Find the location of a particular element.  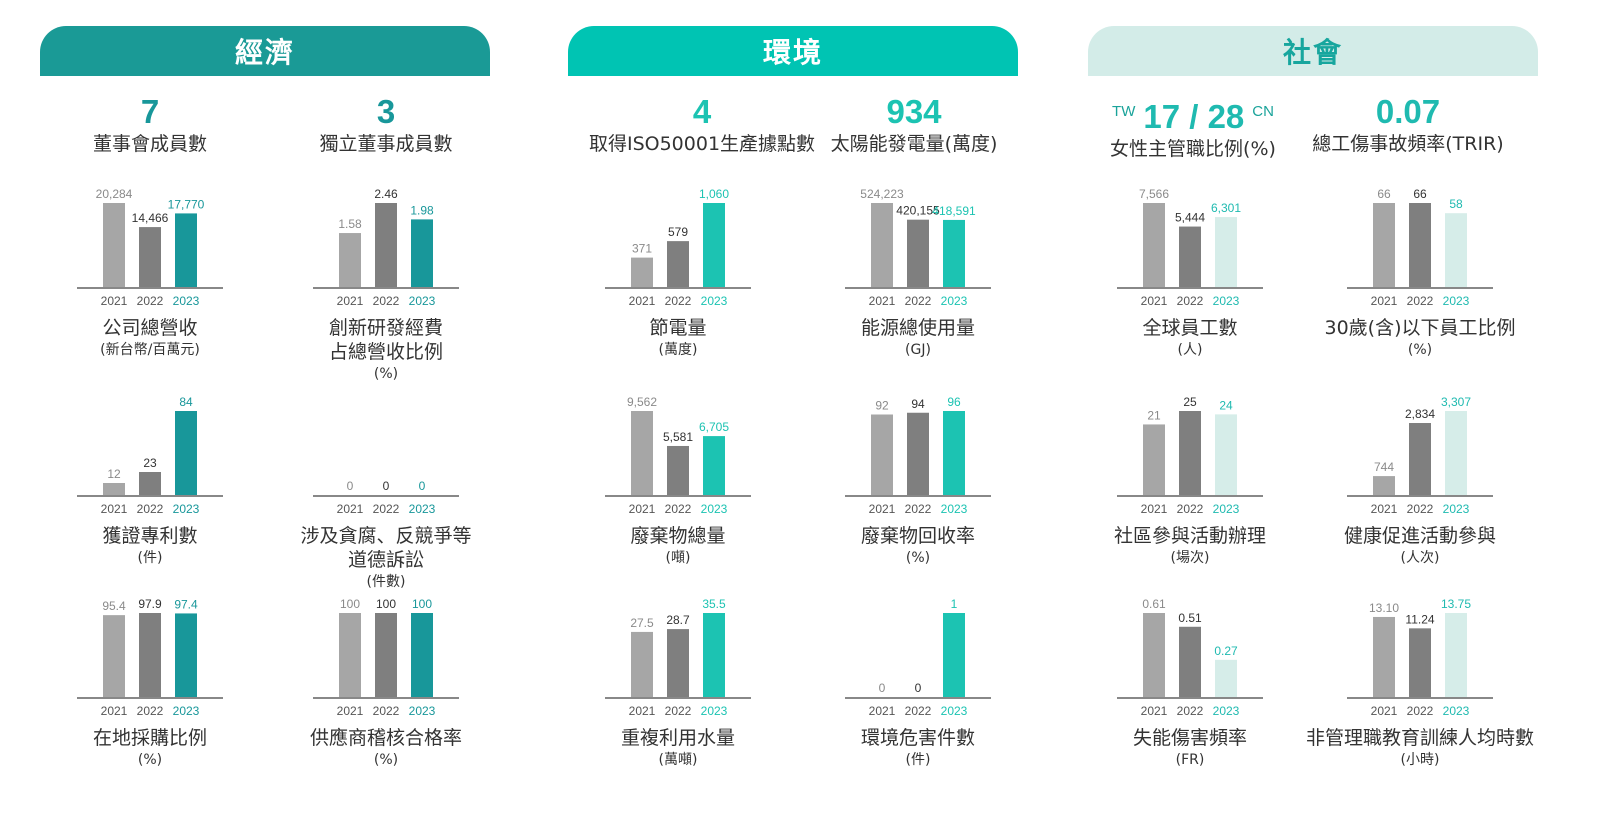

chart-title: 廢棄物總量 is located at coordinates (678, 536).